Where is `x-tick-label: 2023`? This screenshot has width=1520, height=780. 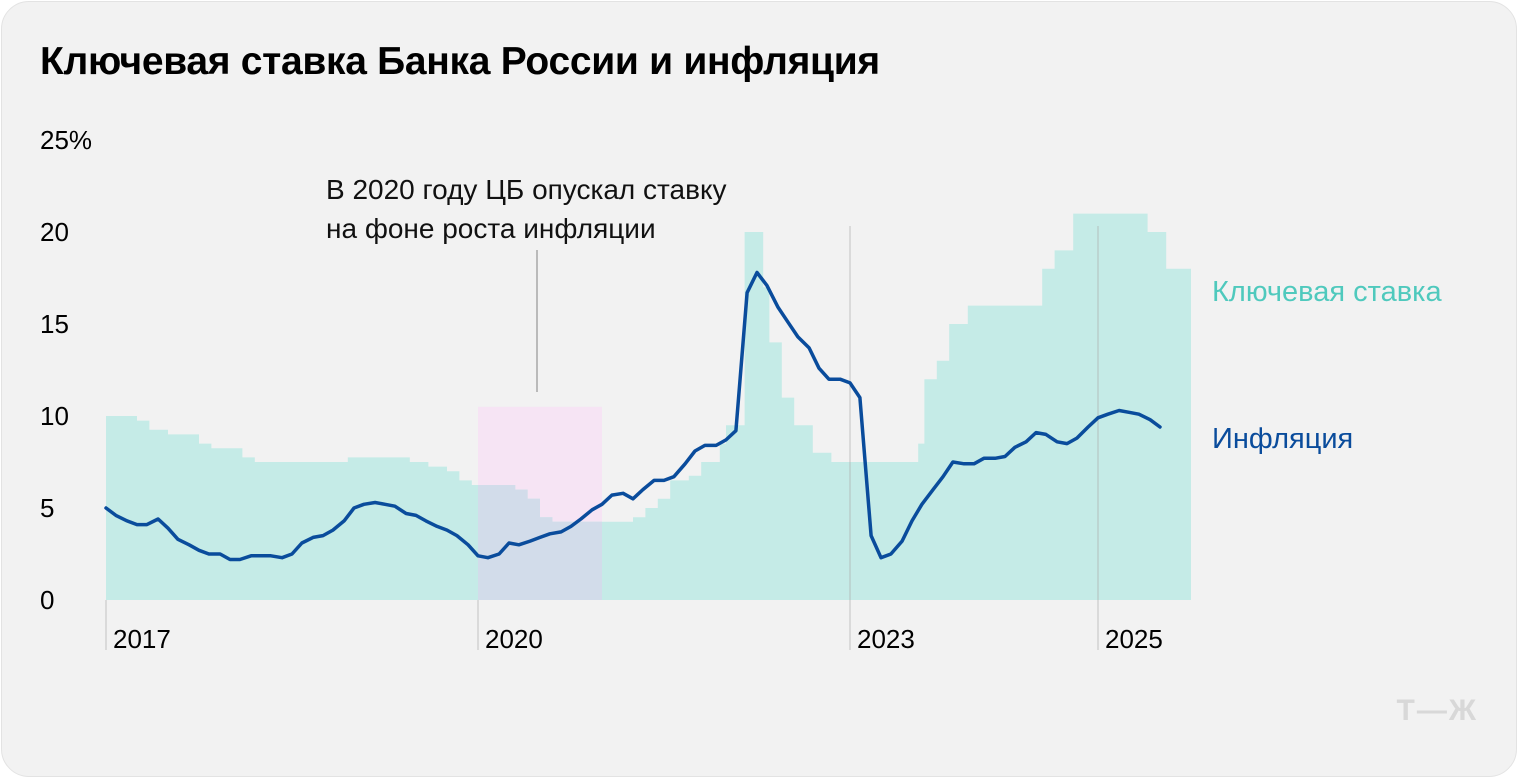
x-tick-label: 2023 is located at coordinates (886, 639).